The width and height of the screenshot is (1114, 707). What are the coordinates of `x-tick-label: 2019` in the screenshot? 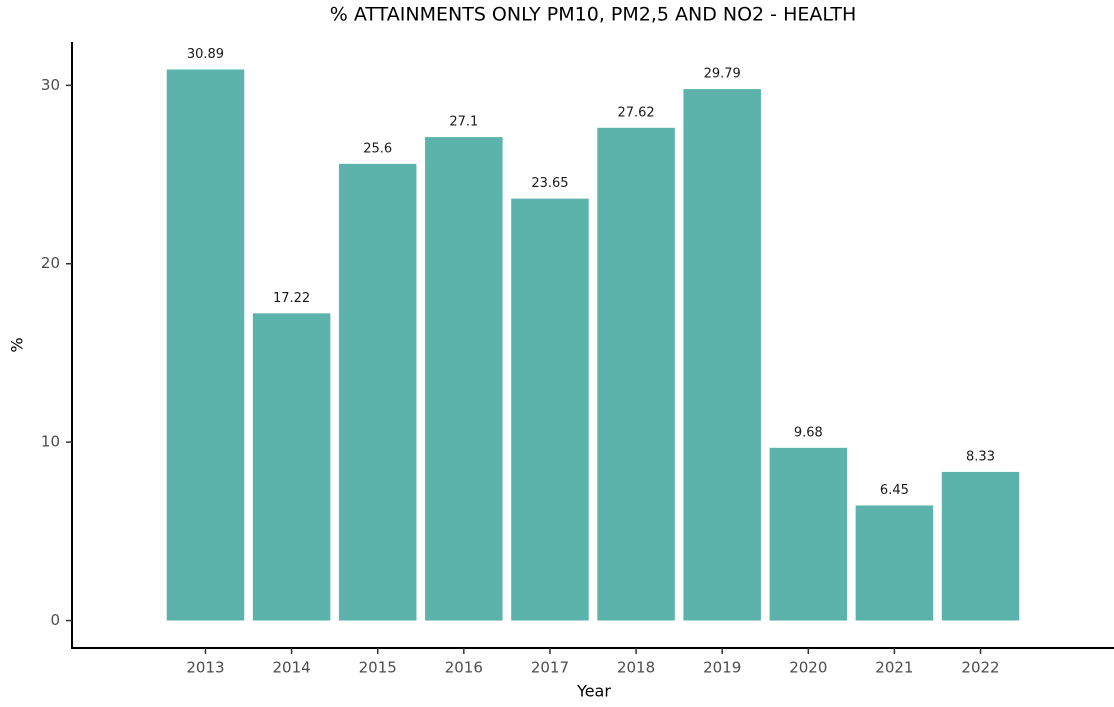 It's located at (722, 668).